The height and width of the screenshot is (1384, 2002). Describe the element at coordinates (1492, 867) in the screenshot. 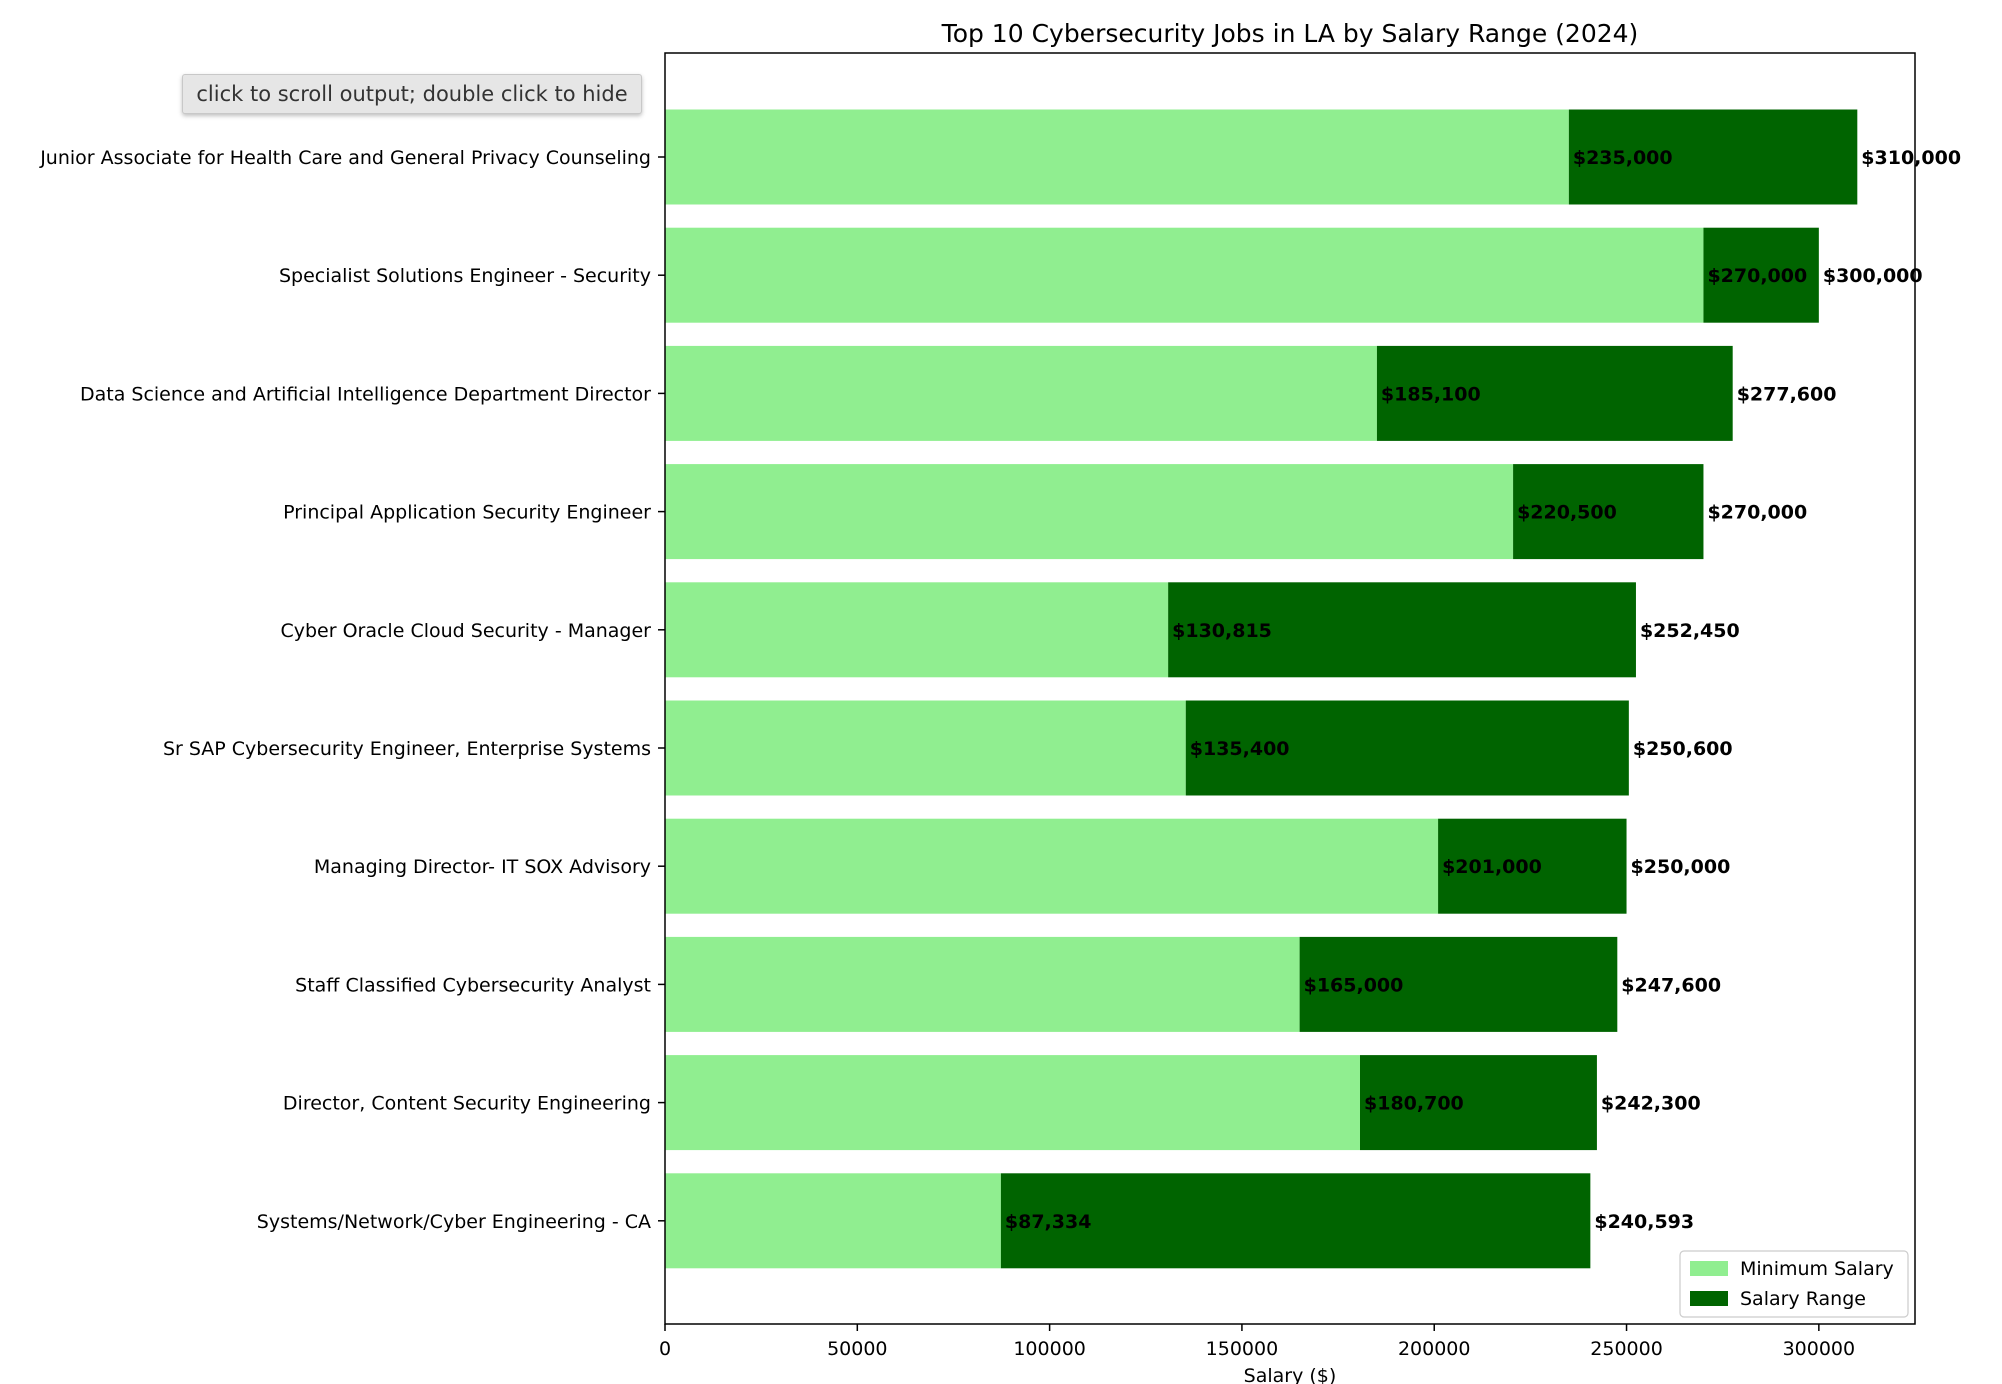

I see `data-label-minimum: $201,000` at that location.